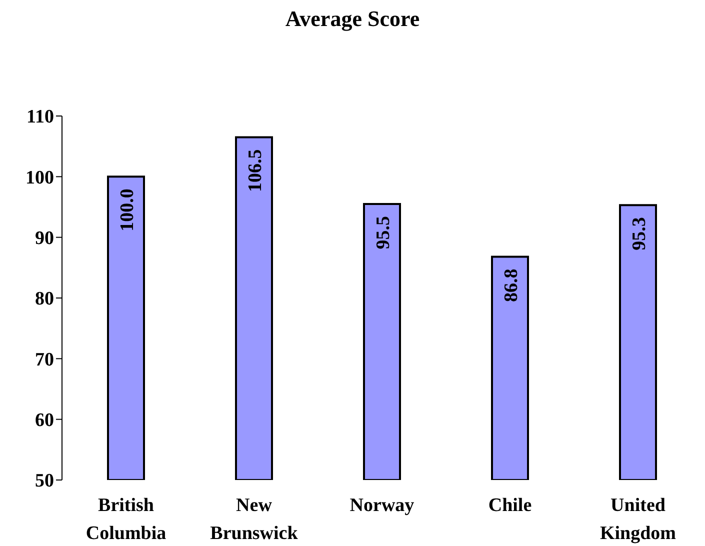 The width and height of the screenshot is (705, 546). Describe the element at coordinates (44, 421) in the screenshot. I see `y-tick-label: 60` at that location.